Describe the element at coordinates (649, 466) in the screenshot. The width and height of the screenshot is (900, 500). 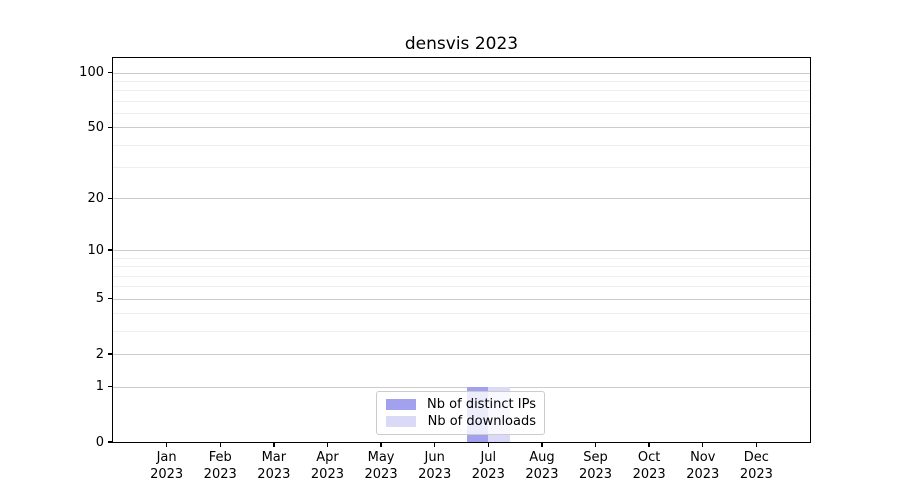
I see `x-tick-label: Oct 2023` at that location.